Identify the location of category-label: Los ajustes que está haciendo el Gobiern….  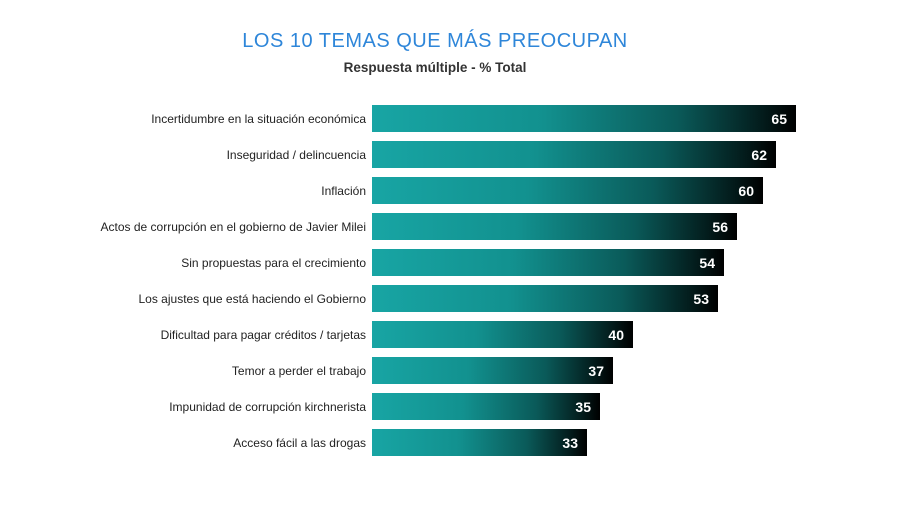
(252, 298).